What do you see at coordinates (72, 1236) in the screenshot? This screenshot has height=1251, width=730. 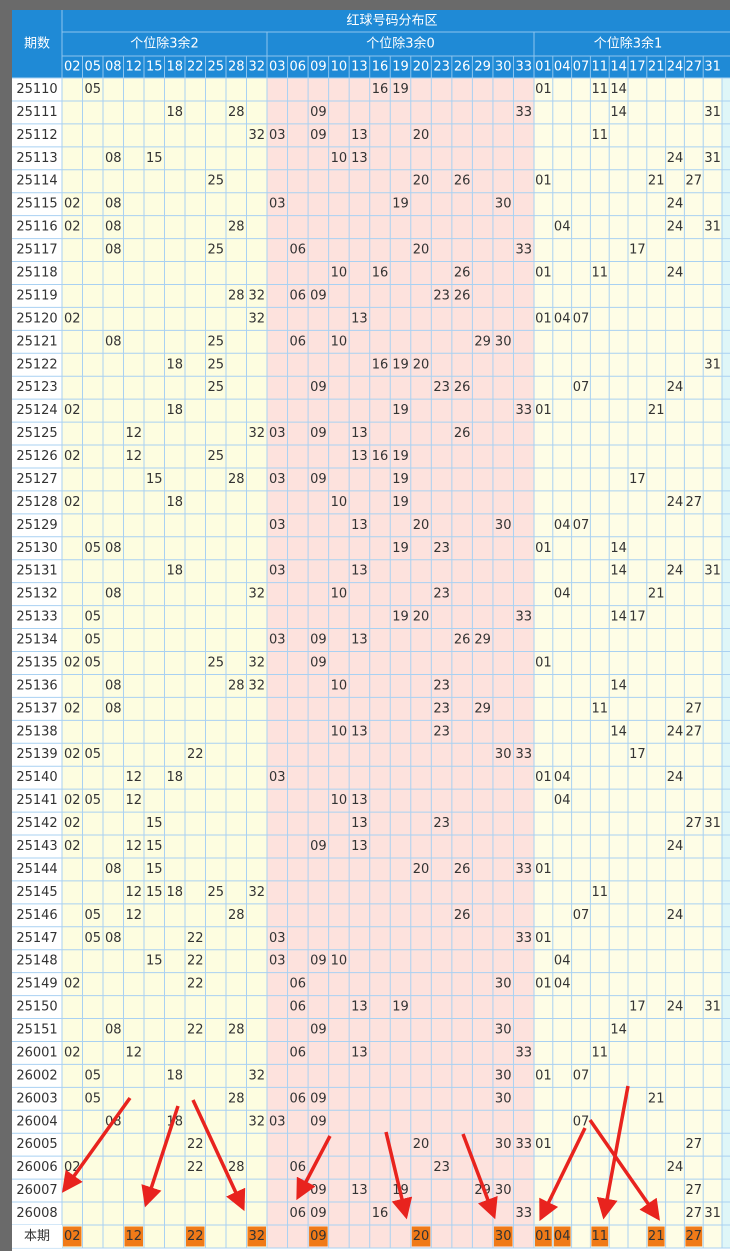 I see `current-number: 02` at bounding box center [72, 1236].